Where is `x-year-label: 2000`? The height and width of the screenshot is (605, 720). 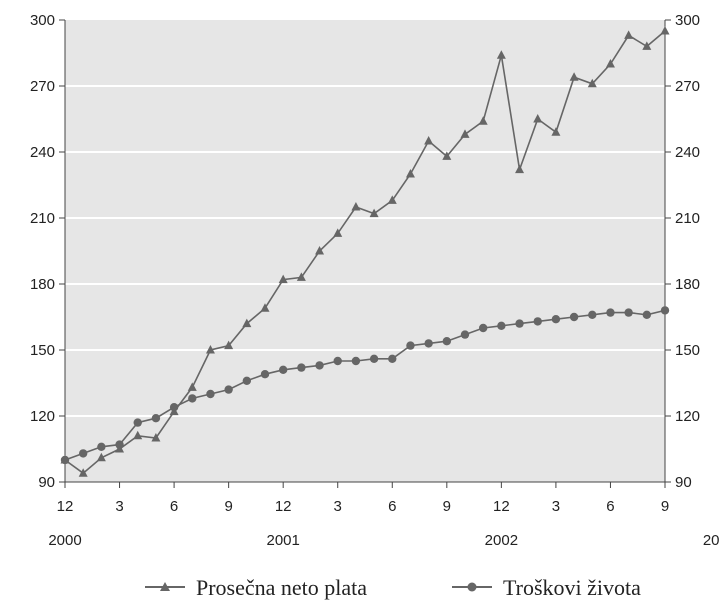
x-year-label: 2000 is located at coordinates (64, 540).